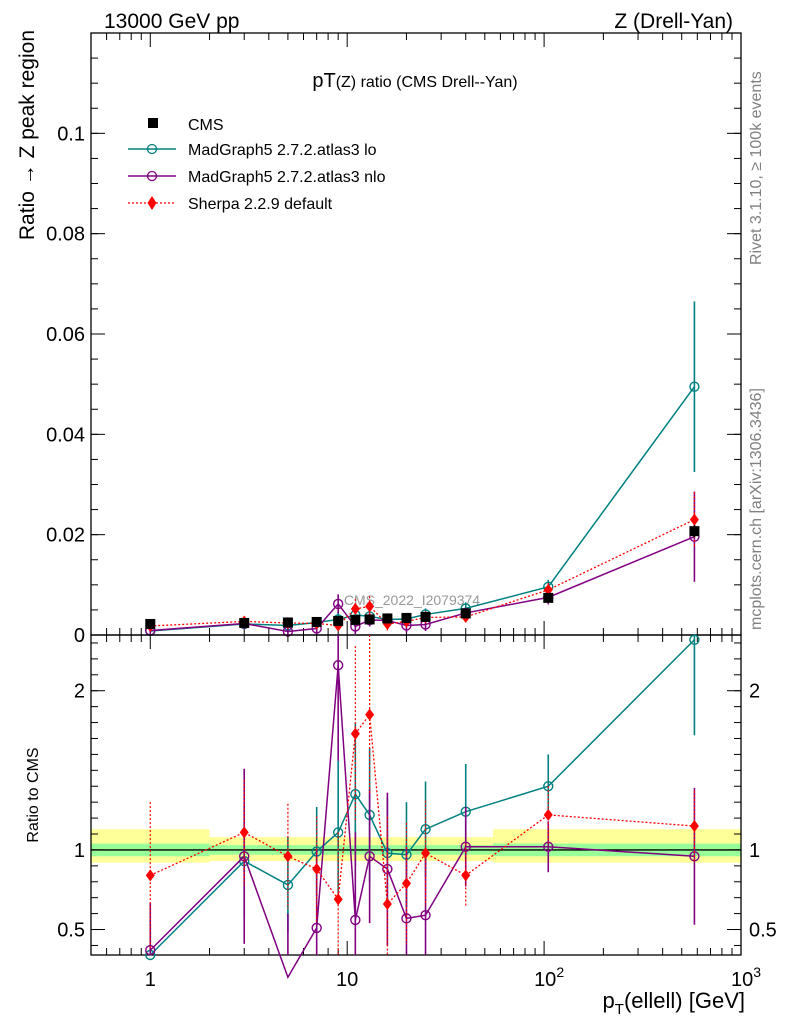  I want to click on legend-marker-mg-lo, so click(152, 149).